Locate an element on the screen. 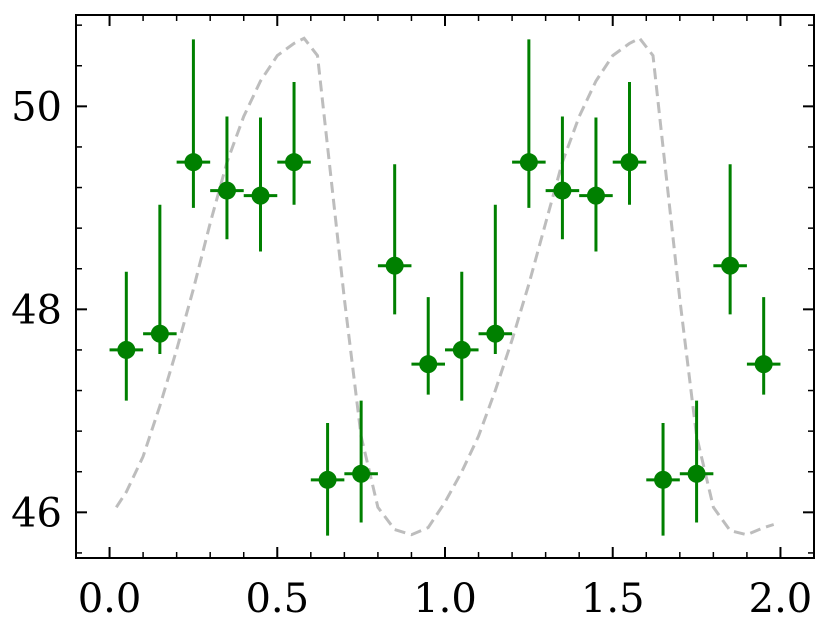 The image size is (830, 631). y-tick-label: 46 is located at coordinates (36, 513).